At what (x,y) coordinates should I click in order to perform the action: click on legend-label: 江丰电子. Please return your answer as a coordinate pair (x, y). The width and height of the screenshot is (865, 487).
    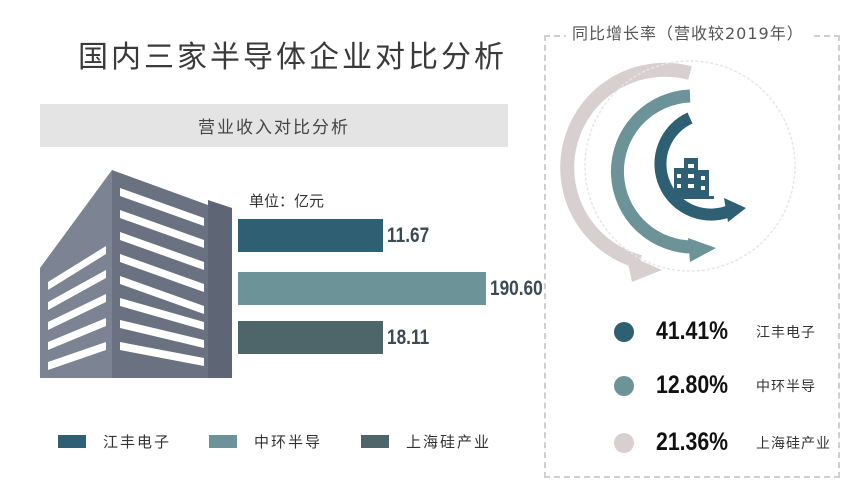
    Looking at the image, I should click on (137, 442).